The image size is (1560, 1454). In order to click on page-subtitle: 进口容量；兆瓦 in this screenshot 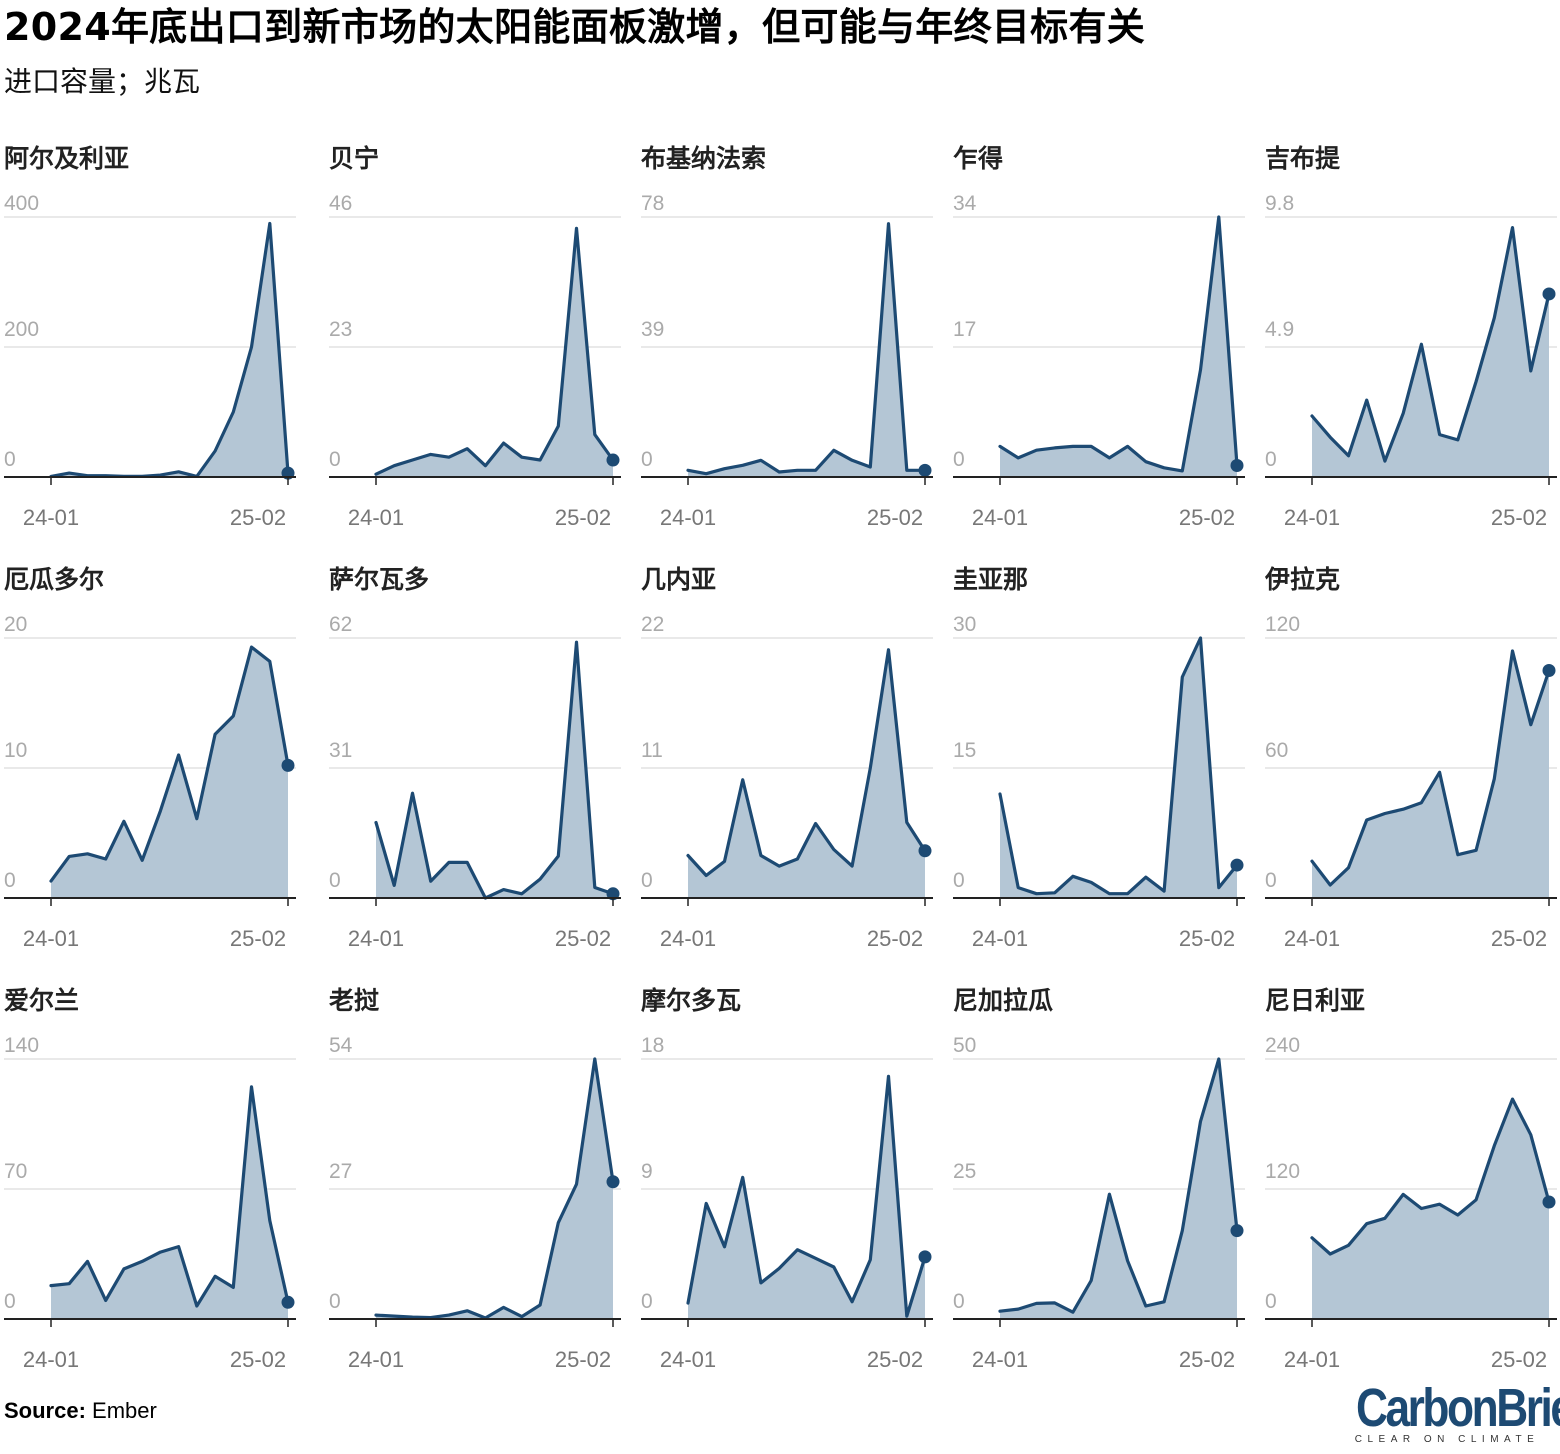, I will do `click(102, 81)`.